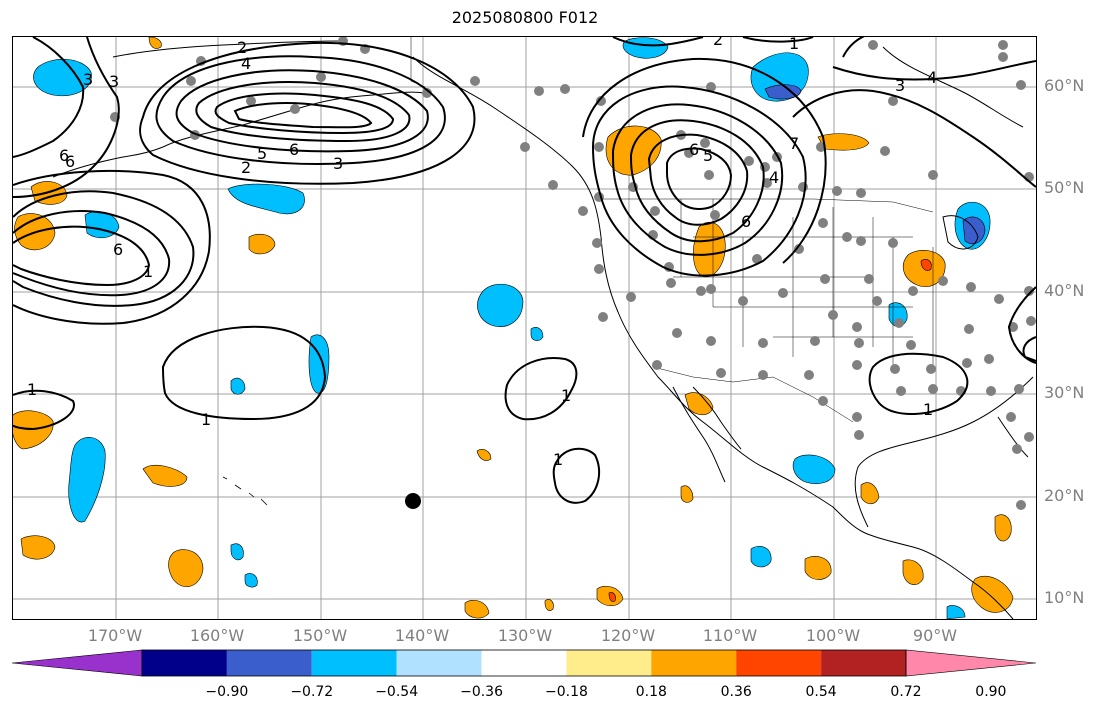 The width and height of the screenshot is (1105, 712). I want to click on contour-label: 5, so click(708, 155).